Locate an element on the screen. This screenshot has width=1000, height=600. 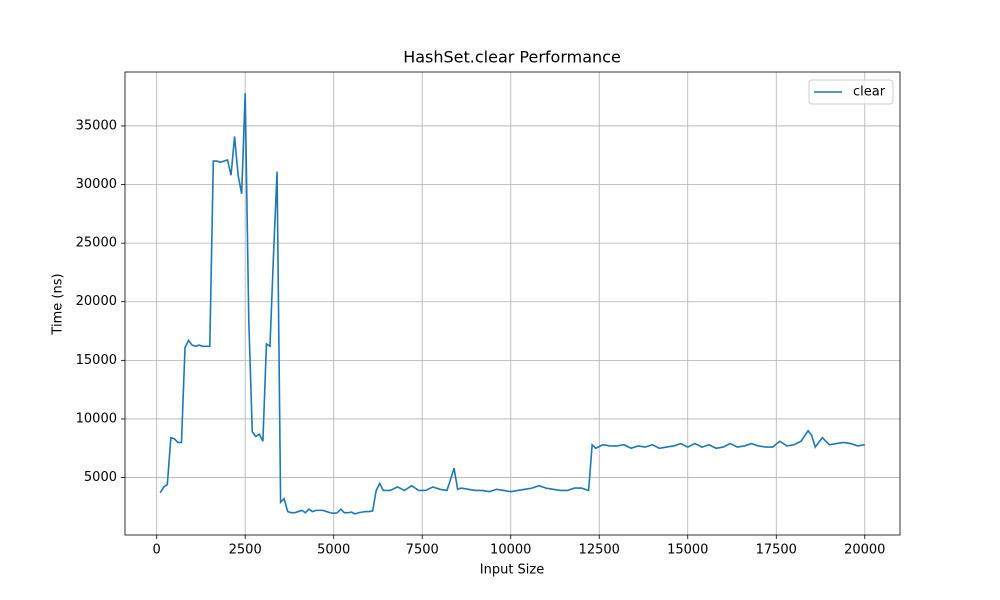
x-tick-label: 0 is located at coordinates (157, 550).